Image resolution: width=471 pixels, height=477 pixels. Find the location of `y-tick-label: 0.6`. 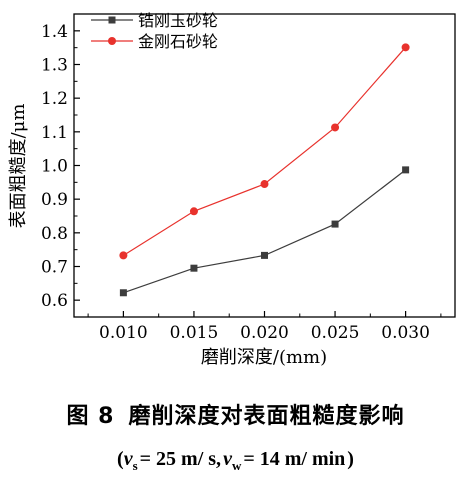

y-tick-label: 0.6 is located at coordinates (54, 301).